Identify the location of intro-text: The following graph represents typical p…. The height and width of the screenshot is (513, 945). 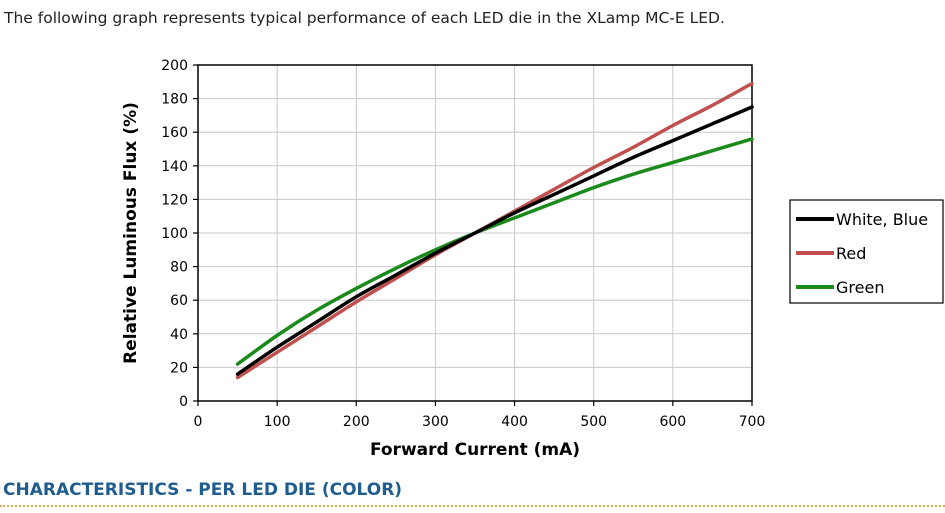
(364, 18).